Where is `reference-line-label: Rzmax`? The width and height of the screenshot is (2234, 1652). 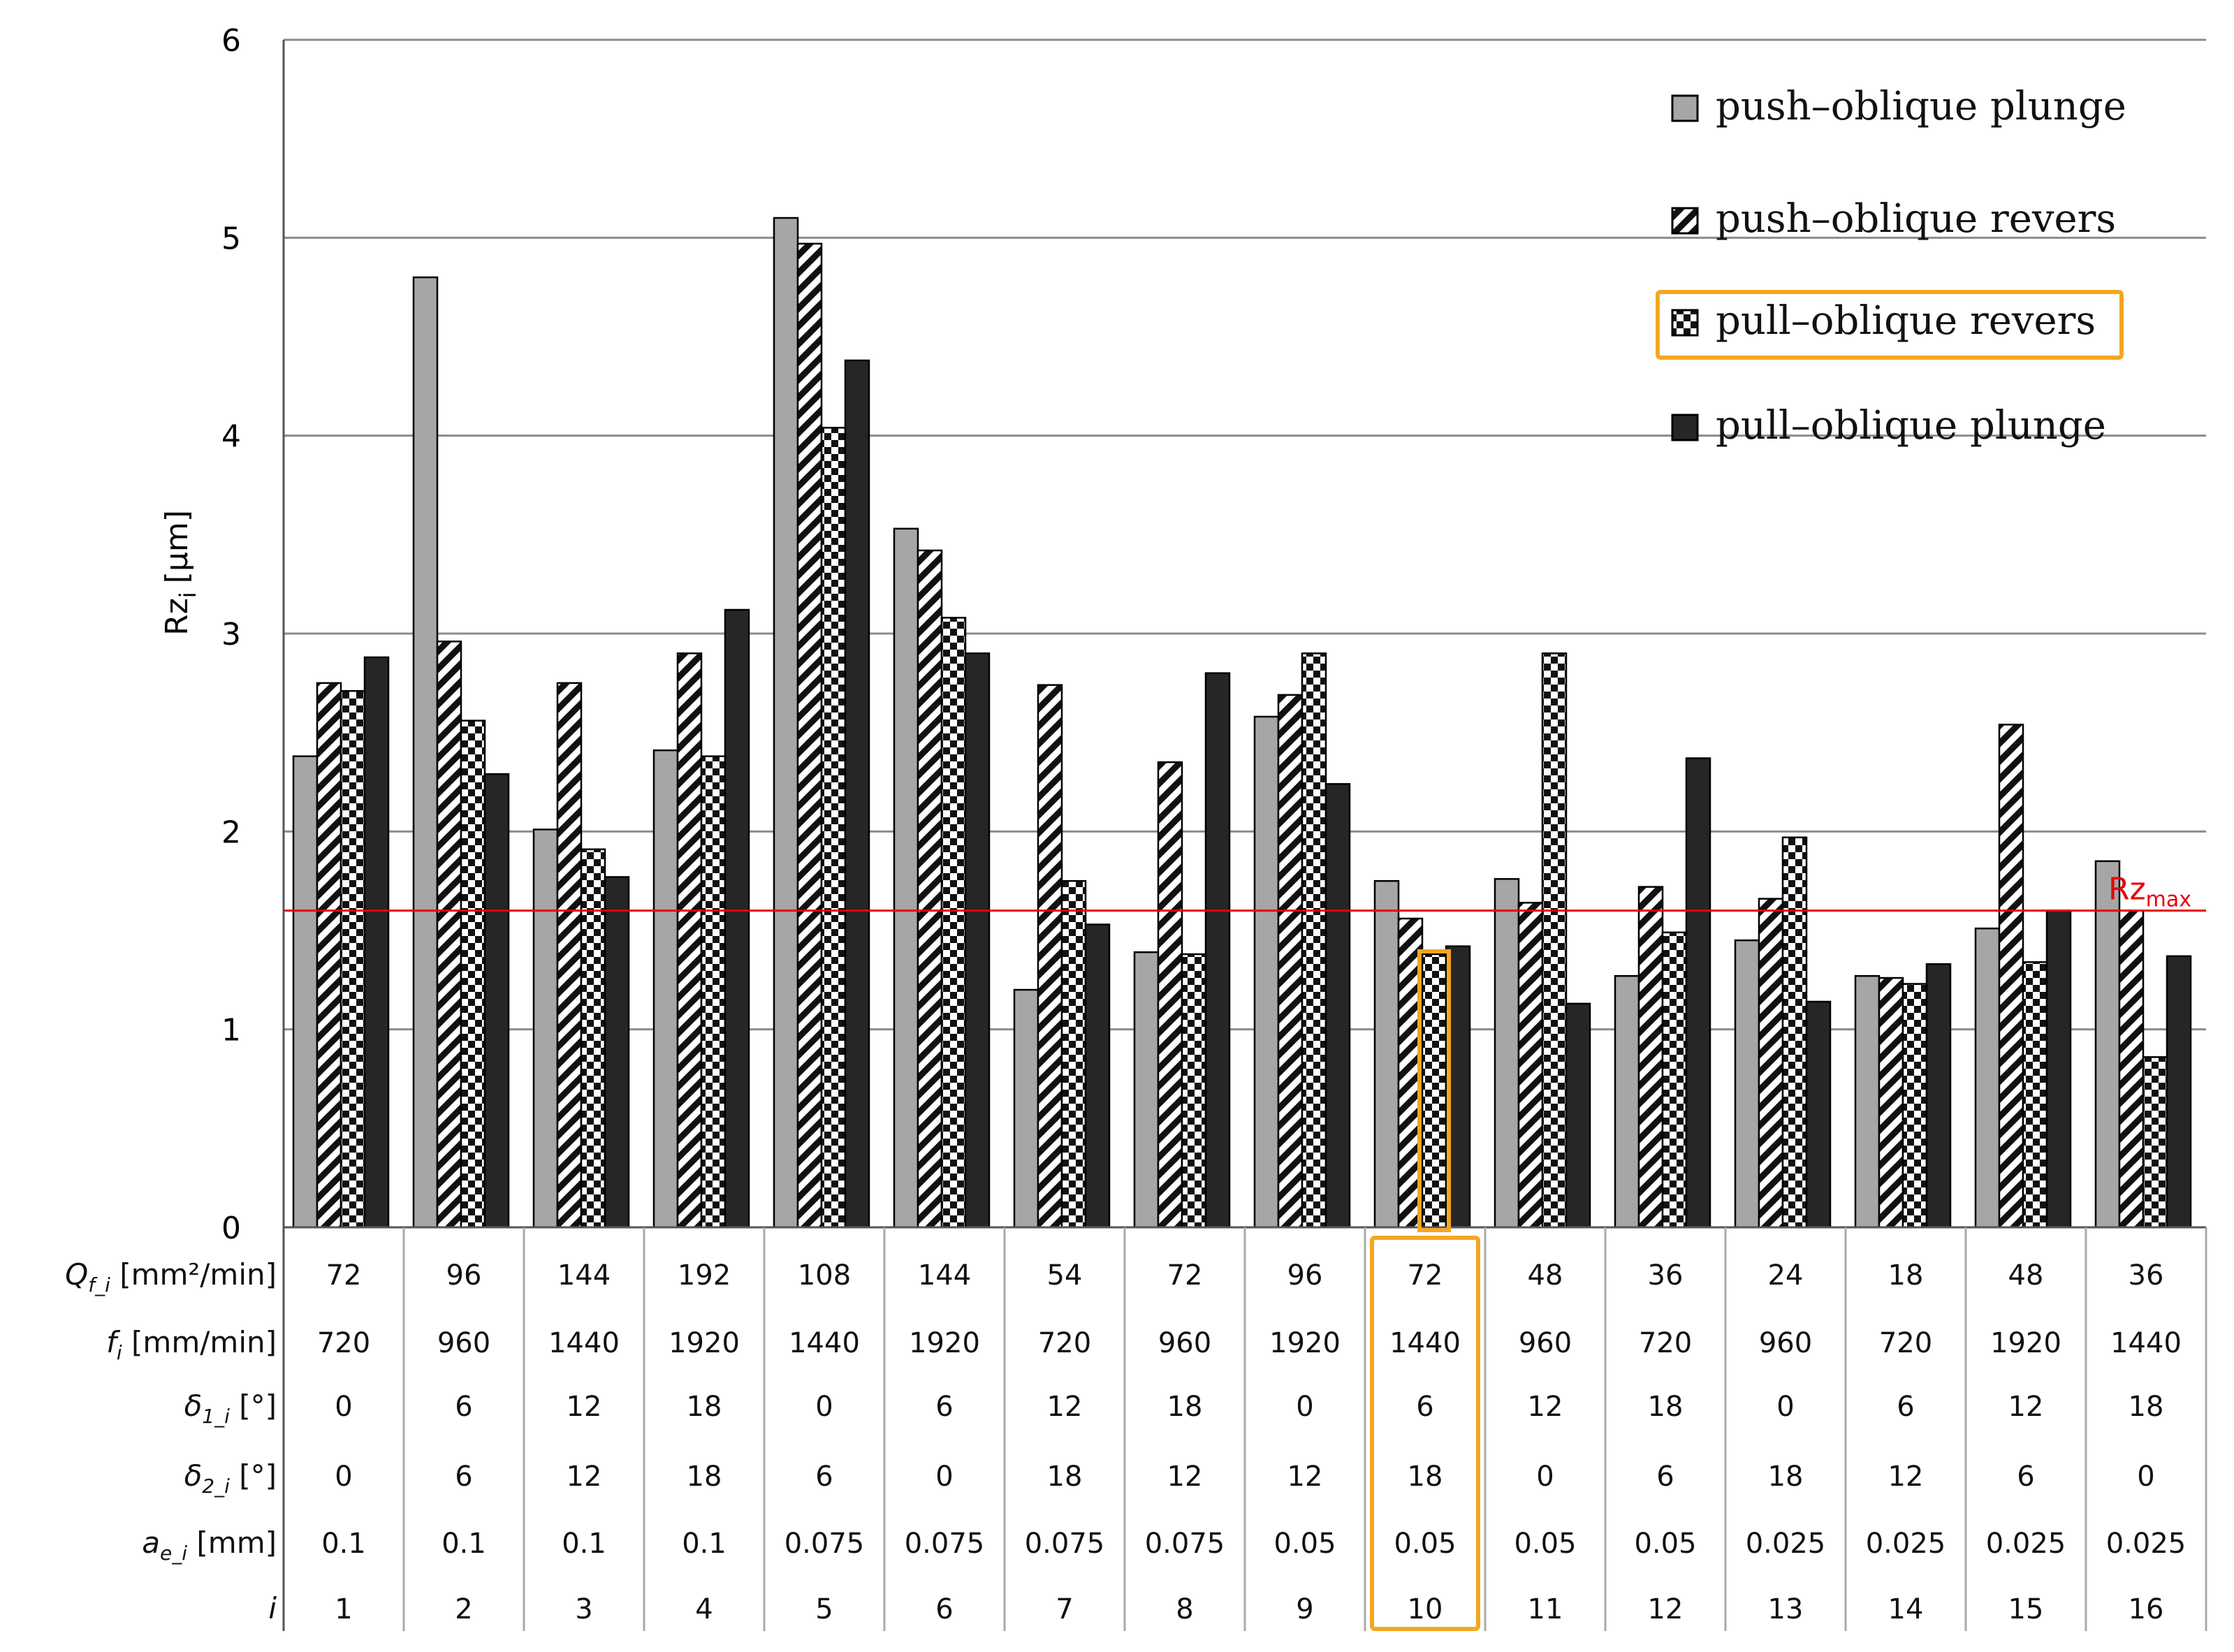 reference-line-label: Rzmax is located at coordinates (2149, 892).